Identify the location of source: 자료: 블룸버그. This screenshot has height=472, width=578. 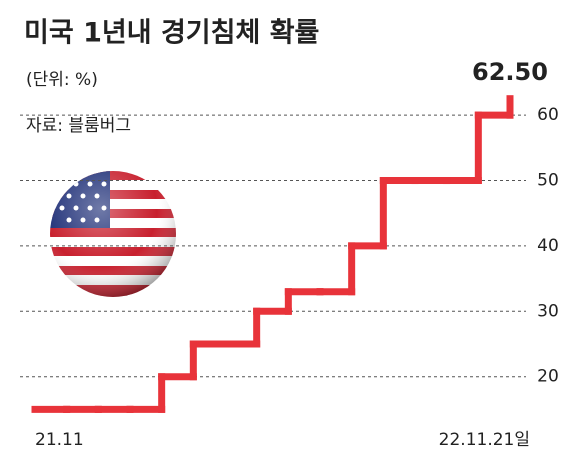
(78, 126).